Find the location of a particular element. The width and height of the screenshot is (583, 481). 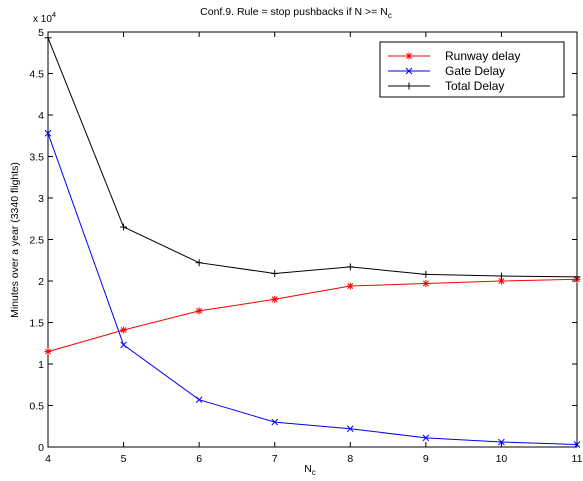

chart-title: Conf.9. Rule = stop pushbacks if N >= Nc is located at coordinates (296, 13).